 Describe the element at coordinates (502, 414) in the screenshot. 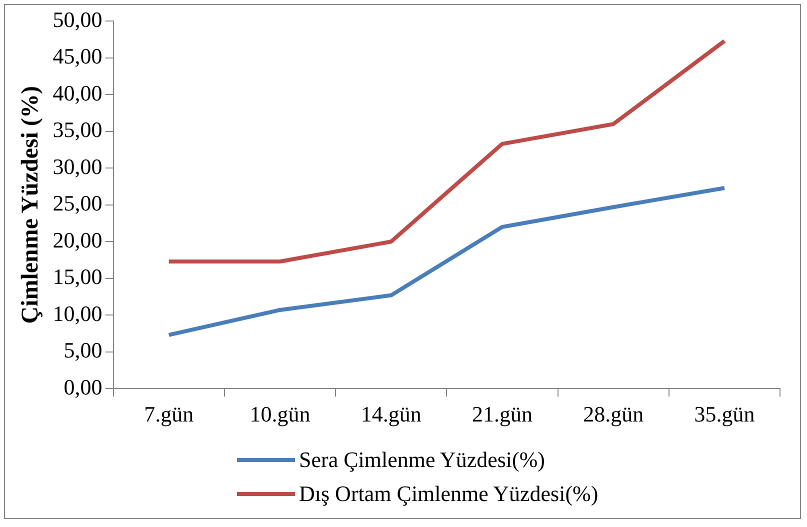

I see `x-tick-label: 21.gün` at that location.